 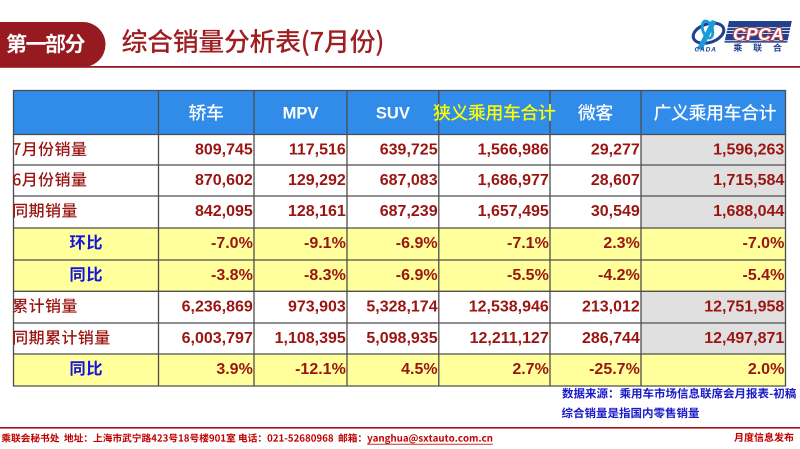 I want to click on svg-text: 6,003,797, so click(x=217, y=338).